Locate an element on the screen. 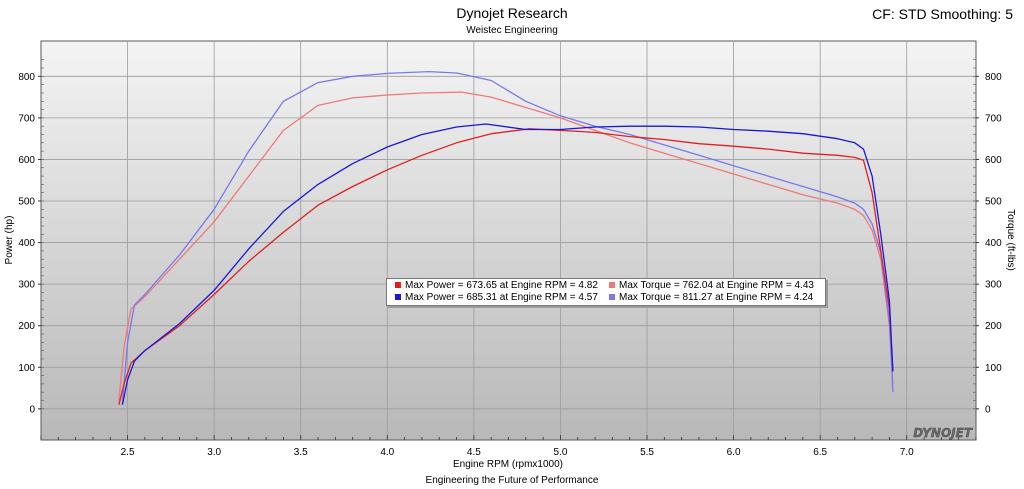  legend-item-run2-power: Max Power = 685.31 at Engine RPM = 4.57 is located at coordinates (496, 298).